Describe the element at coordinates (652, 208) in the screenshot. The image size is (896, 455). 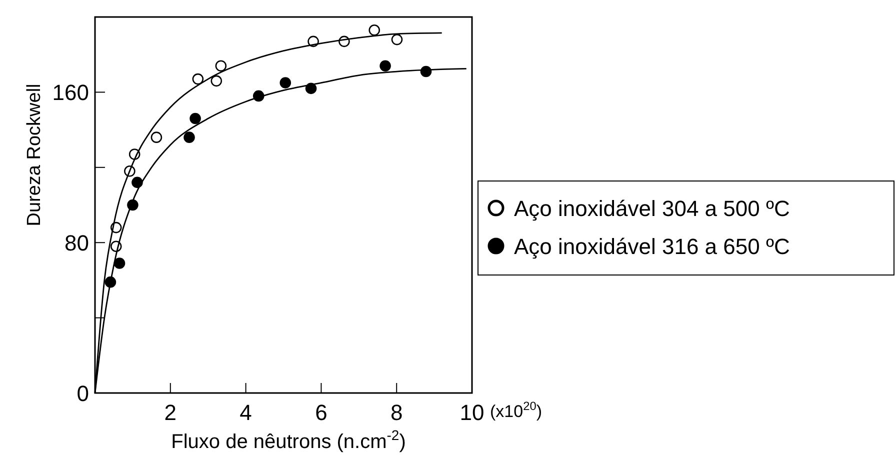
I see `legend-label: Aço inoxidável 304 a 500 ºC` at that location.